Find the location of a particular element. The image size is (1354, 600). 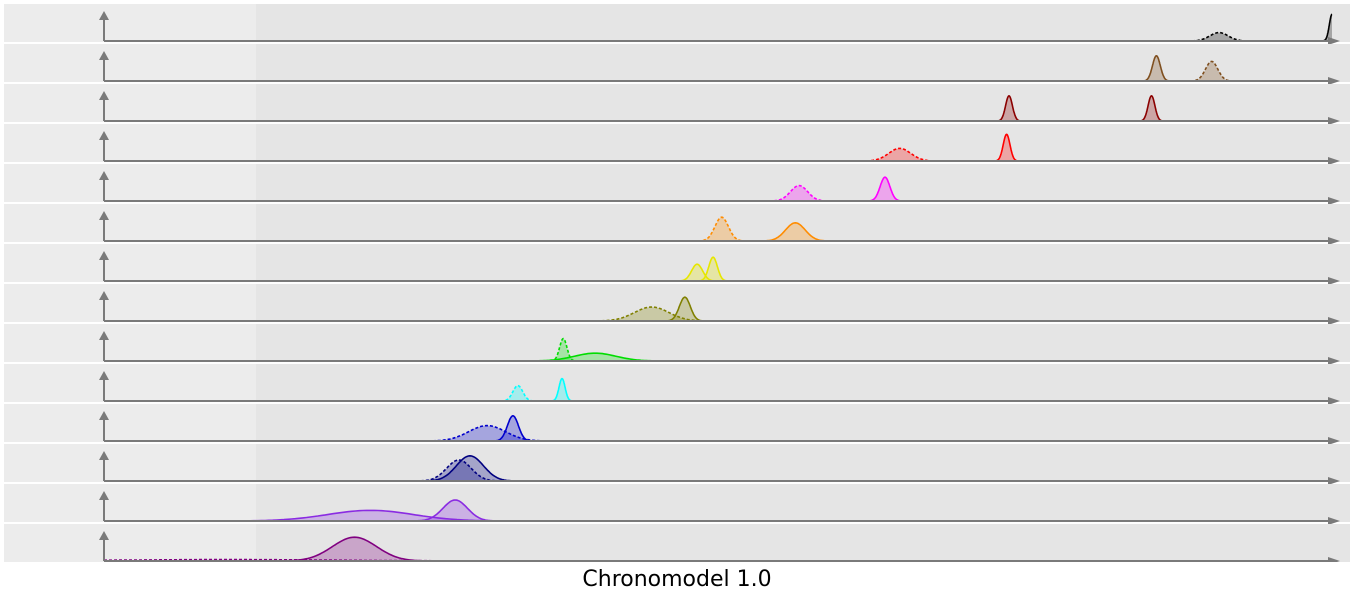

footer-label: Chronomodel 1.0 is located at coordinates (677, 580).